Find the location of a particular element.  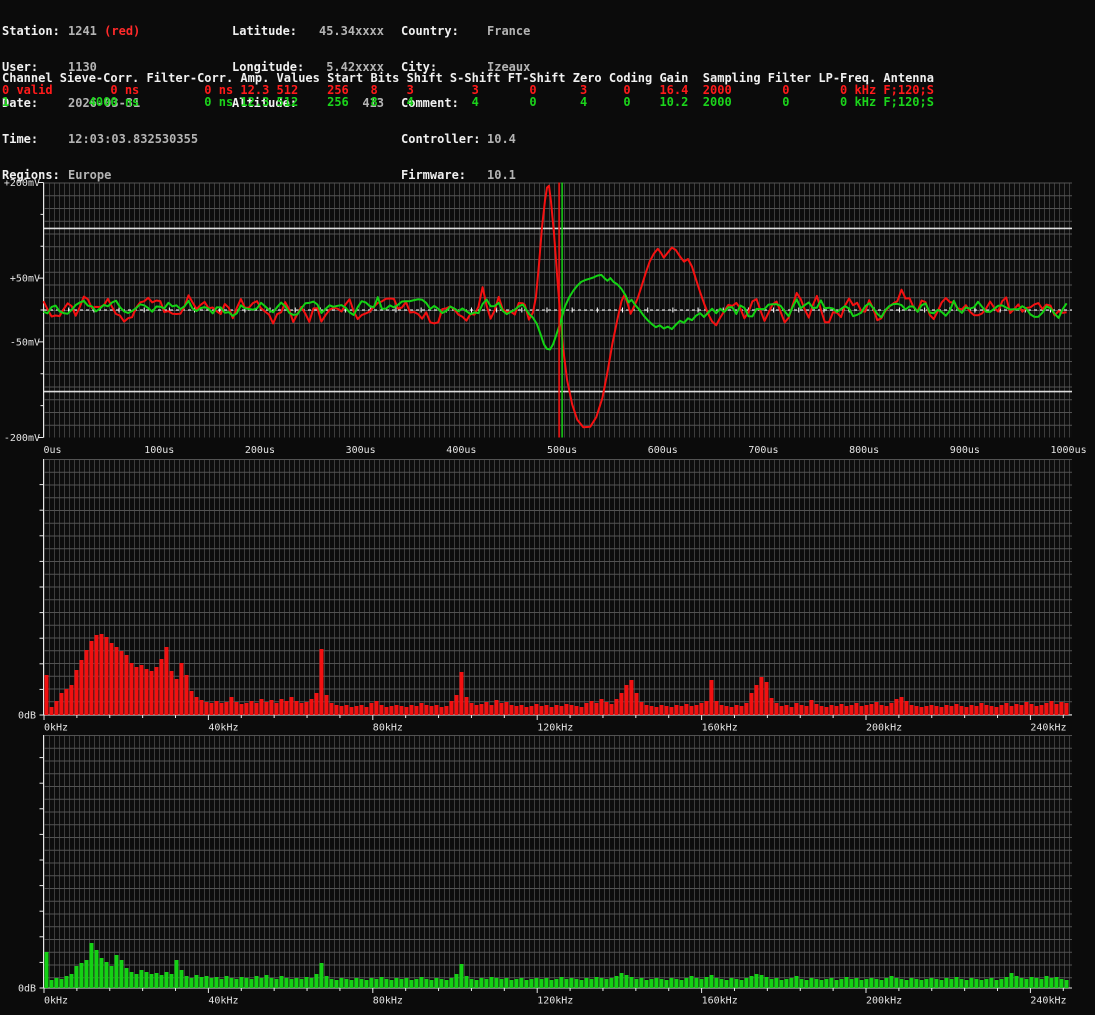

controller-label: Controller: is located at coordinates (441, 139).